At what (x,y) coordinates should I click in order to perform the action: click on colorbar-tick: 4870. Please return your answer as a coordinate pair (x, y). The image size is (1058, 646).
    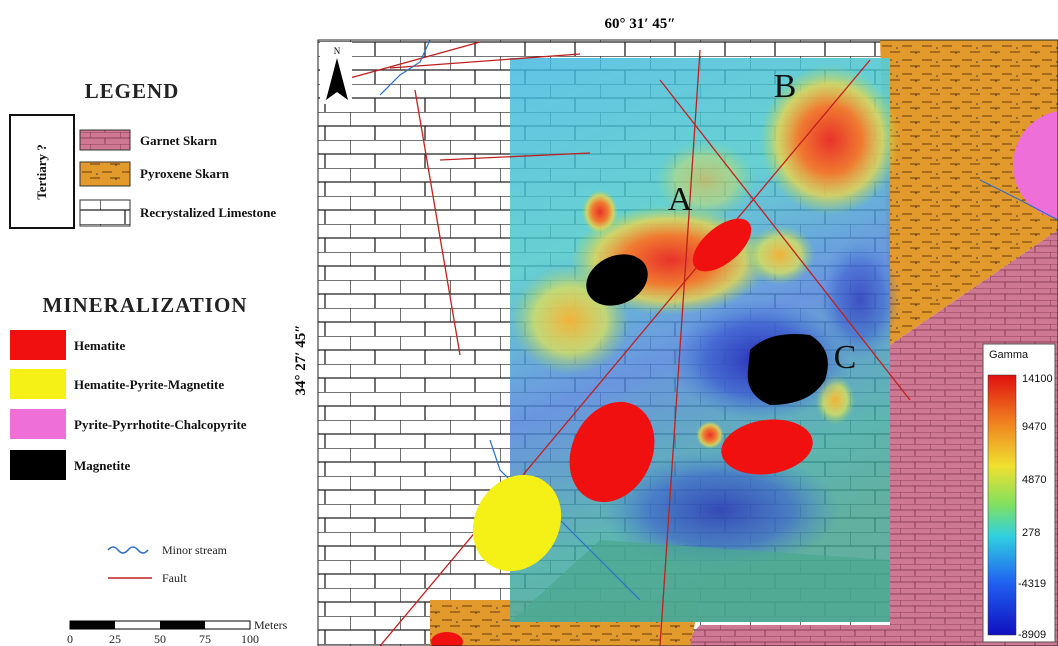
    Looking at the image, I should click on (1034, 480).